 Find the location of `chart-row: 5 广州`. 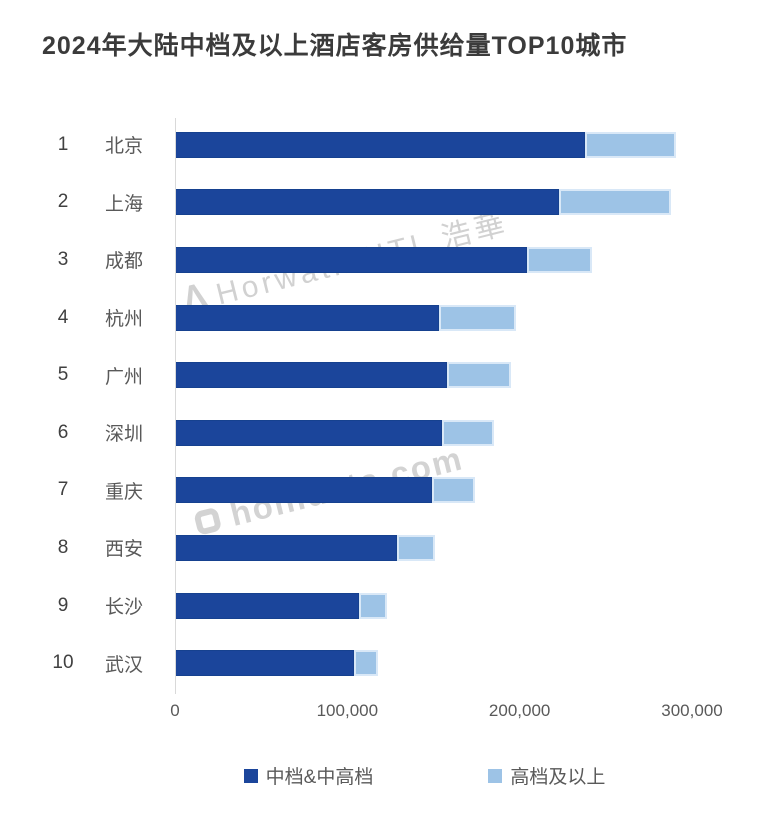

chart-row: 5 广州 is located at coordinates (382, 375).